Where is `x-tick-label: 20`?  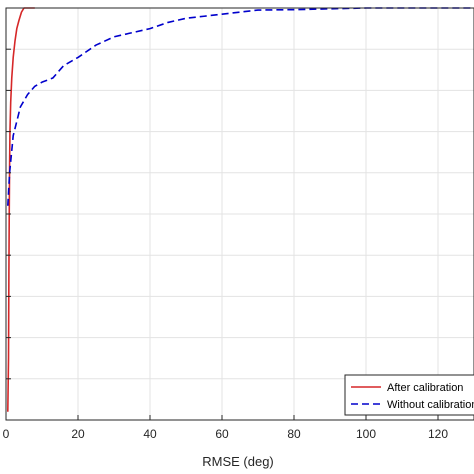 x-tick-label: 20 is located at coordinates (78, 434).